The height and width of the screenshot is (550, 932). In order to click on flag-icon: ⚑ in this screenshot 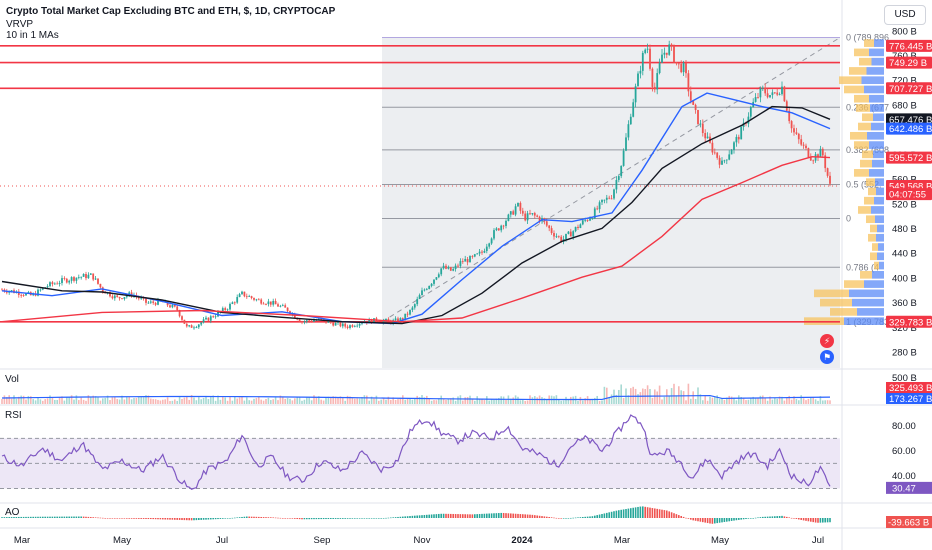, I will do `click(827, 357)`.